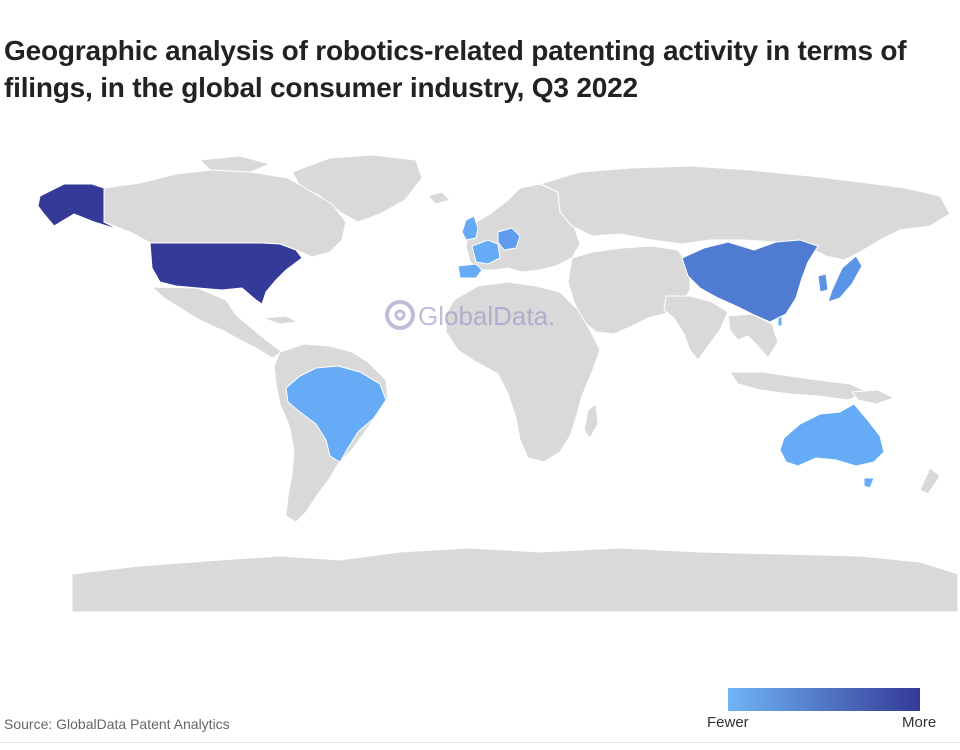  What do you see at coordinates (480, 742) in the screenshot?
I see `divider` at bounding box center [480, 742].